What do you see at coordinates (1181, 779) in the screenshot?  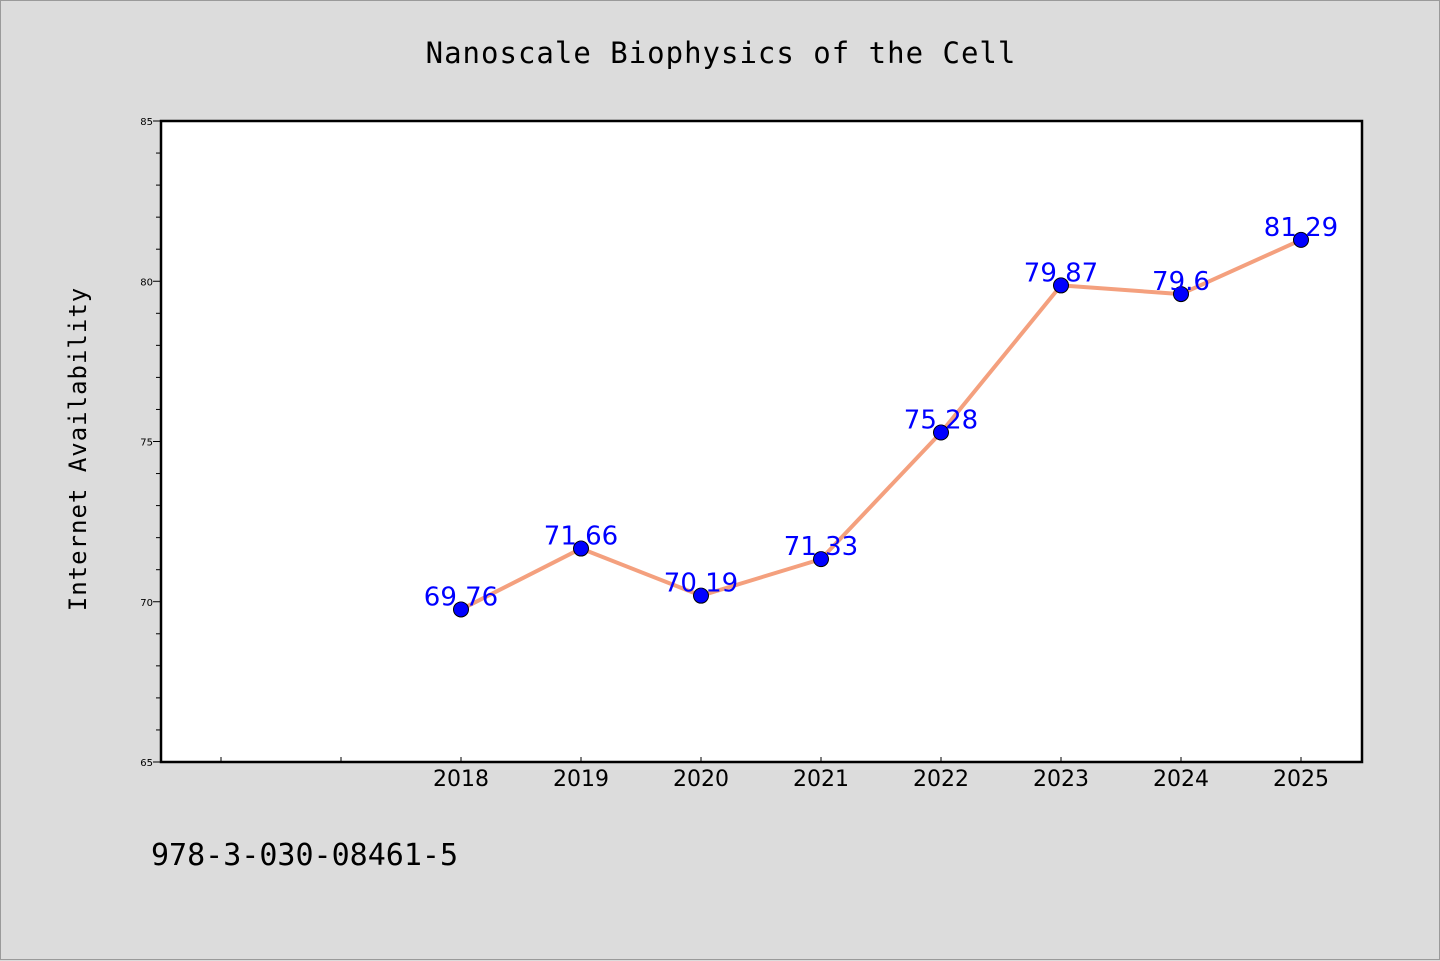 I see `x-tick-label: 2024` at bounding box center [1181, 779].